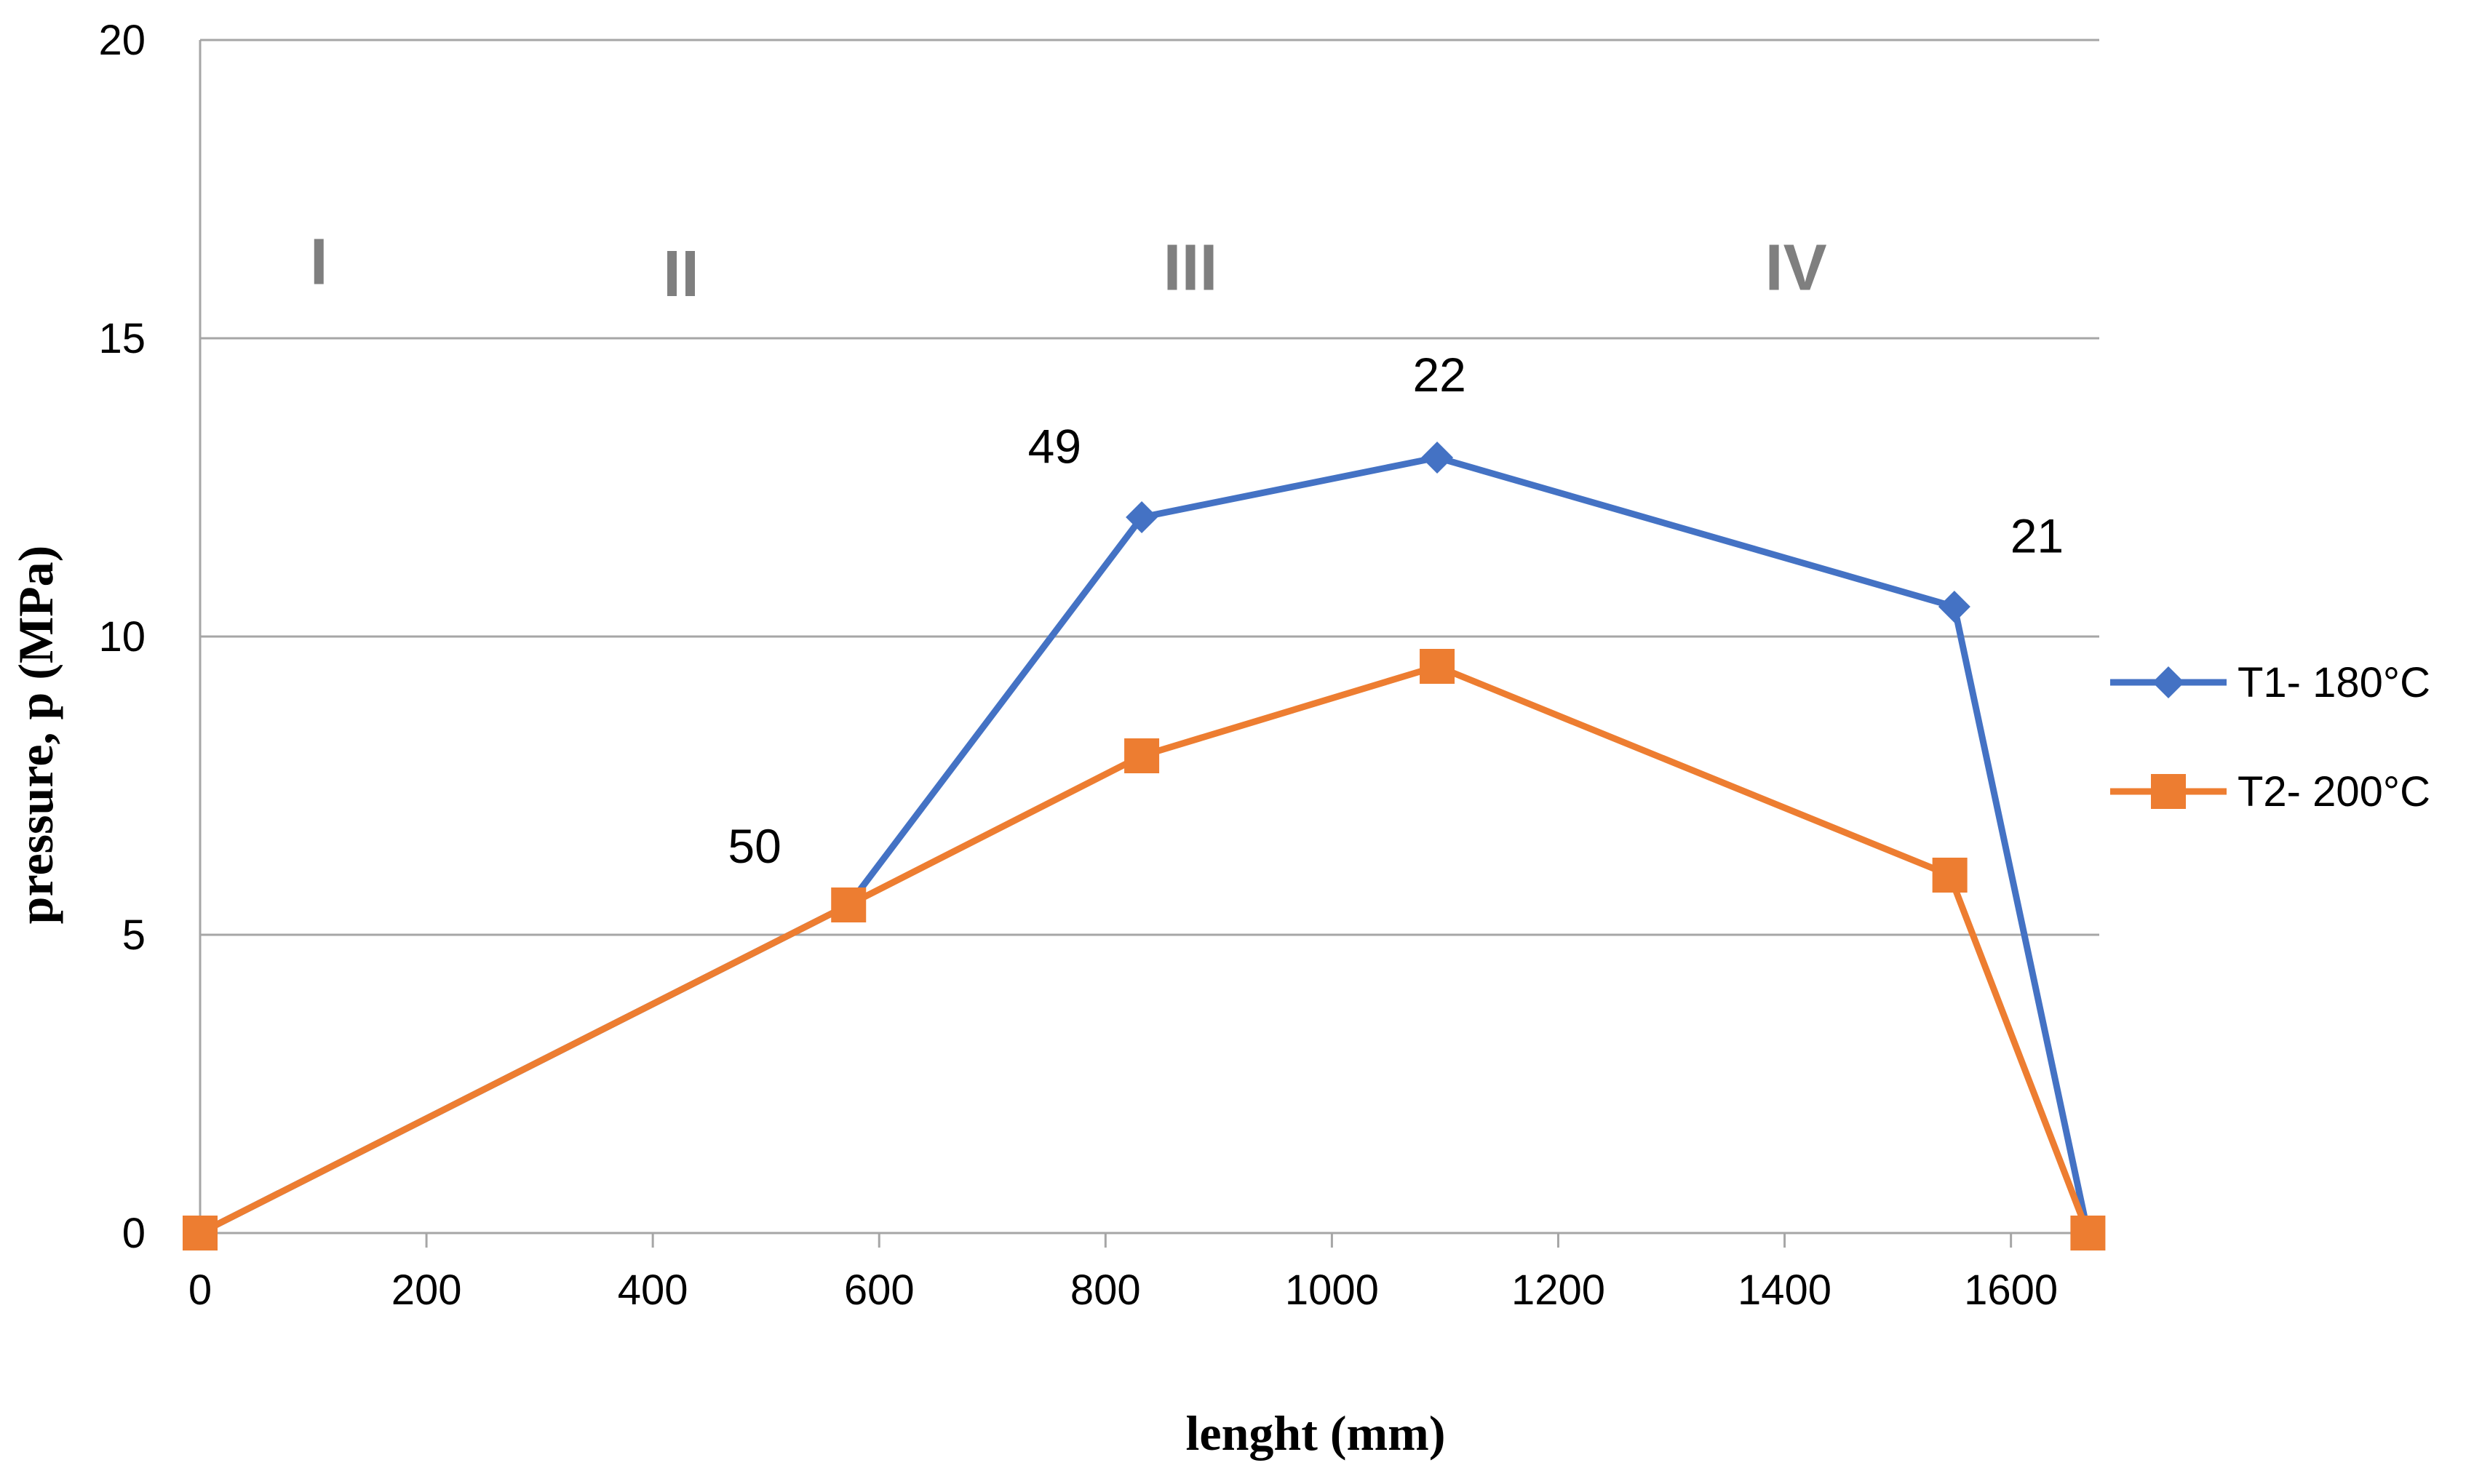  Describe the element at coordinates (1316, 1433) in the screenshot. I see `x-axis-title: lenght (mm)` at that location.